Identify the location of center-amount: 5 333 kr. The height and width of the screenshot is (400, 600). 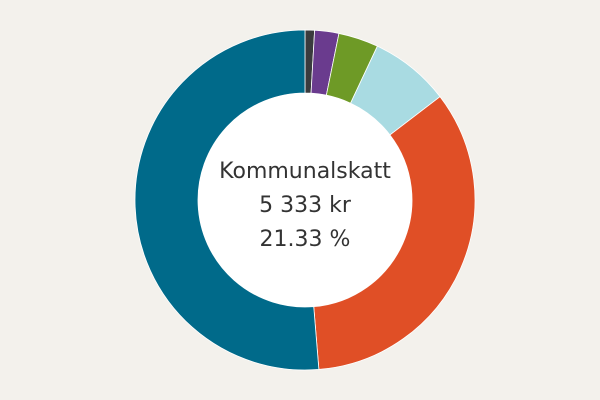
(305, 205).